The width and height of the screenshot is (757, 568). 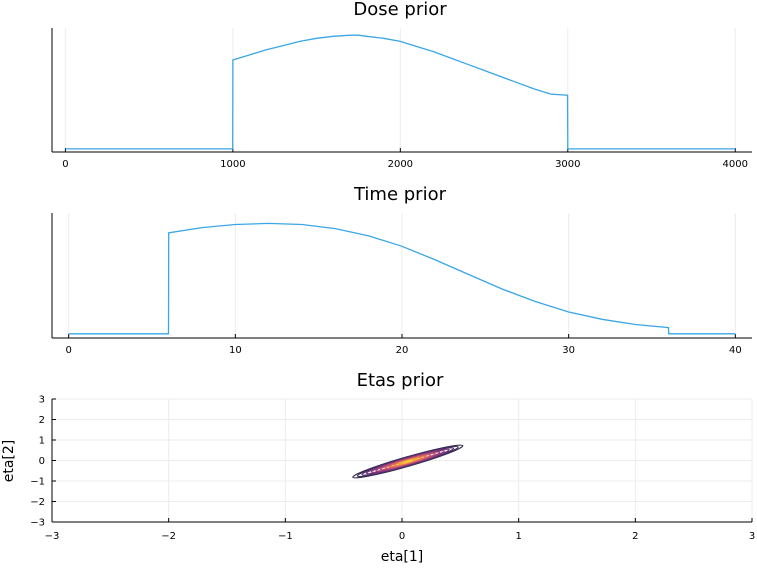 What do you see at coordinates (400, 10) in the screenshot?
I see `dose-prior-title: Dose prior` at bounding box center [400, 10].